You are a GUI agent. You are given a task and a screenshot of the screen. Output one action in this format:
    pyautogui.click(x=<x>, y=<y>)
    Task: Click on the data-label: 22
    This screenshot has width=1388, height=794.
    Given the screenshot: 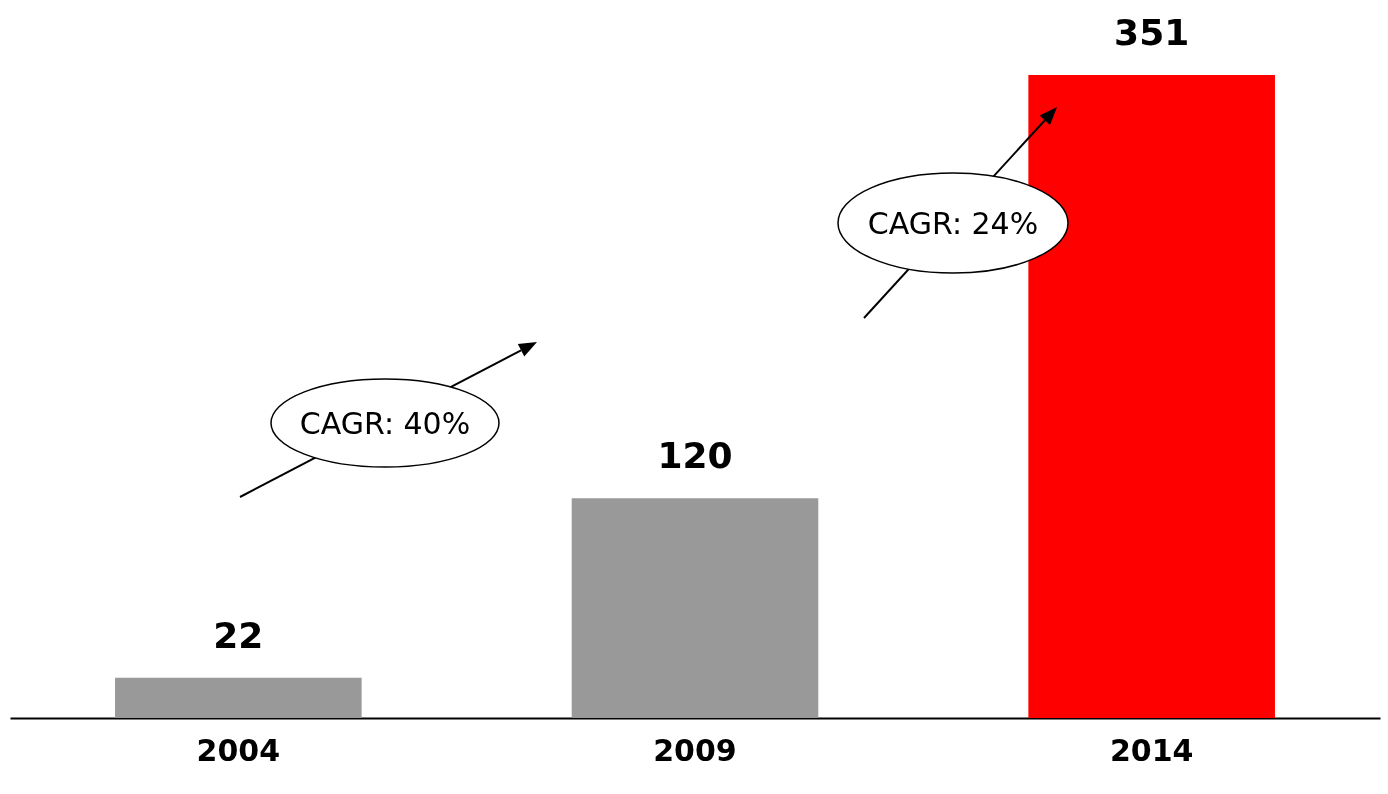 What is the action you would take?
    pyautogui.click(x=238, y=635)
    